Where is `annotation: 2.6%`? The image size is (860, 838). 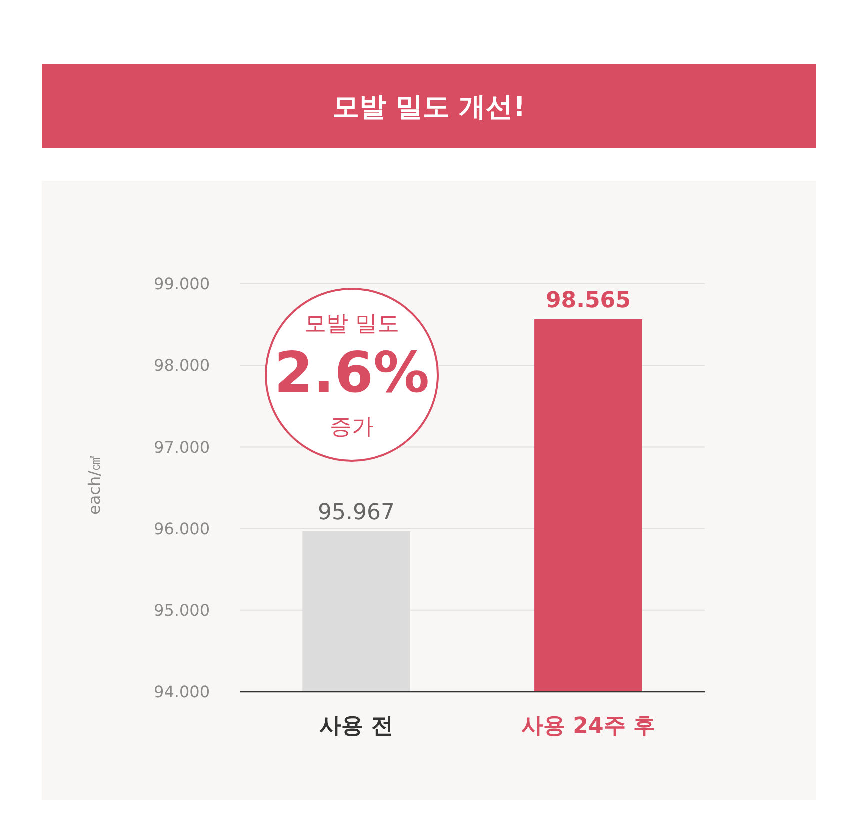
annotation: 2.6% is located at coordinates (352, 373).